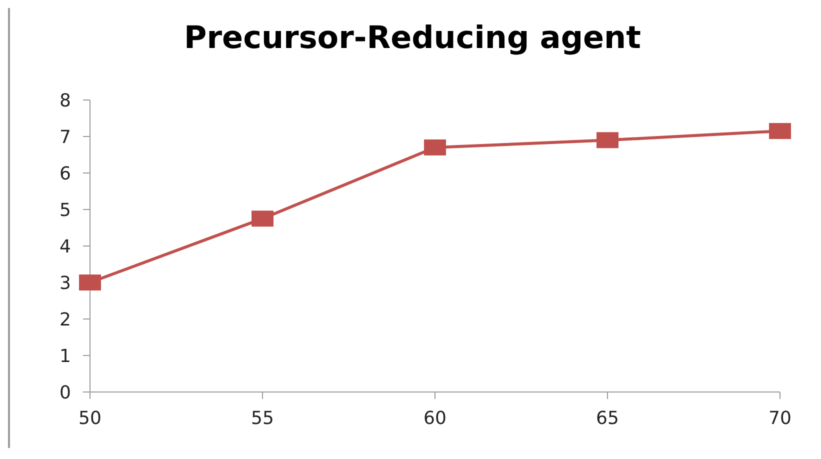 This screenshot has width=821, height=459. What do you see at coordinates (90, 418) in the screenshot?
I see `x-tick-label: 50` at bounding box center [90, 418].